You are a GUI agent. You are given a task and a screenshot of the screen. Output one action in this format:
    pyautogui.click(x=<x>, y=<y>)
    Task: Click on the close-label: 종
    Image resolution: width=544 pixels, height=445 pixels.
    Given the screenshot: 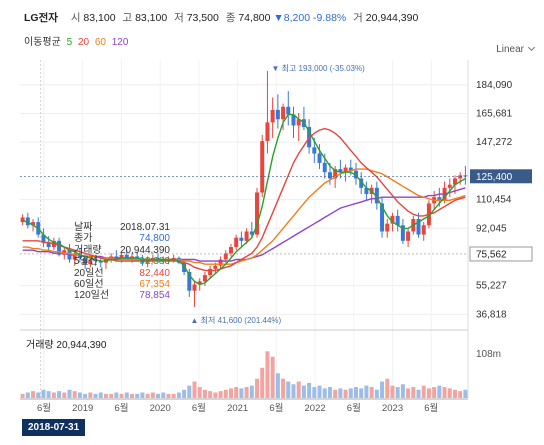 What is the action you would take?
    pyautogui.click(x=230, y=18)
    